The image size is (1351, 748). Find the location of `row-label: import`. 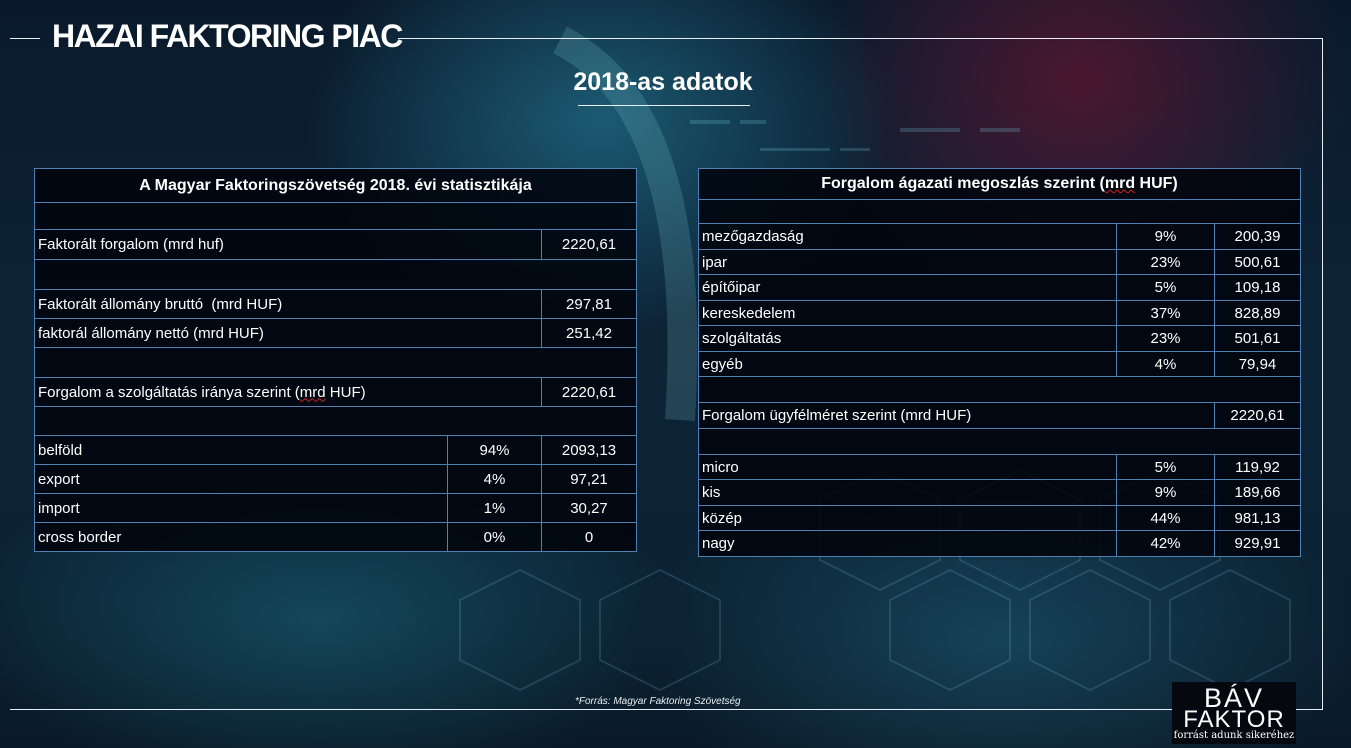

row-label: import is located at coordinates (241, 508).